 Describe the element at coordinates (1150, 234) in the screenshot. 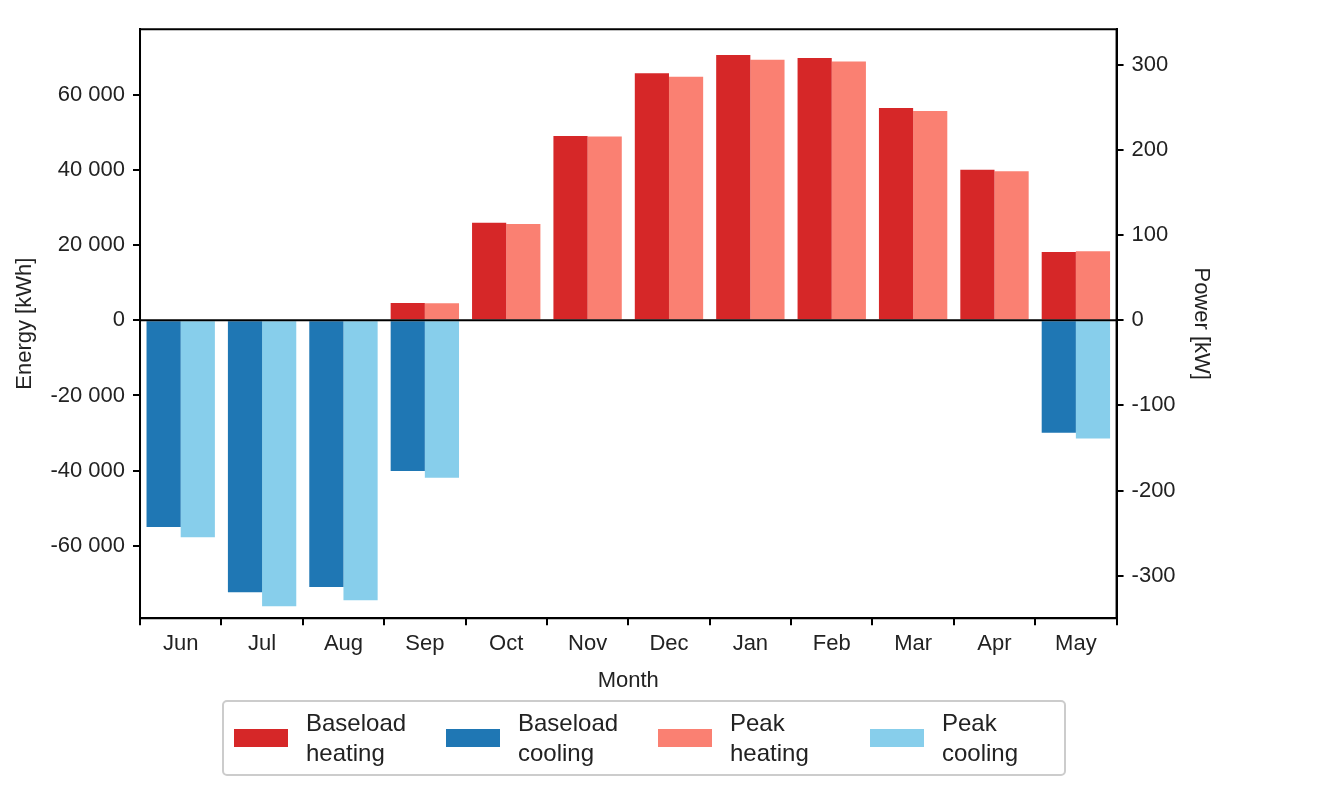

I see `y2-tick-label: 100` at that location.